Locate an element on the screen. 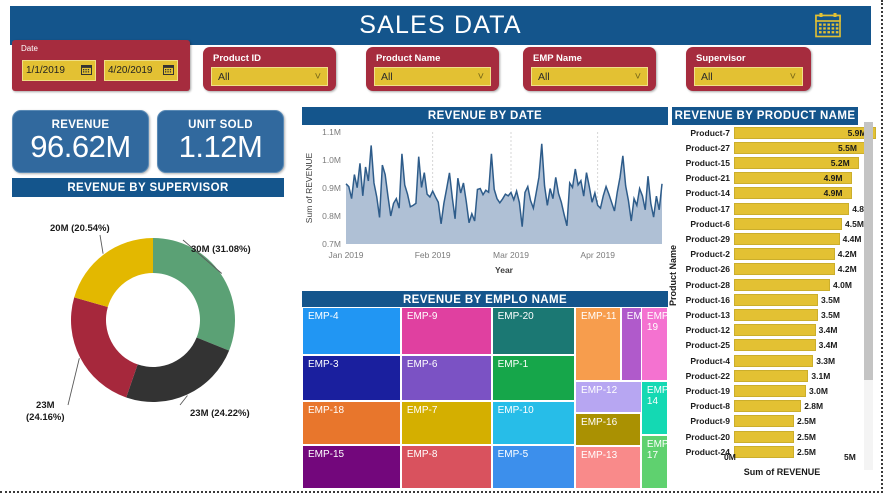  treemap-cell: EMP-13 is located at coordinates (608, 467).